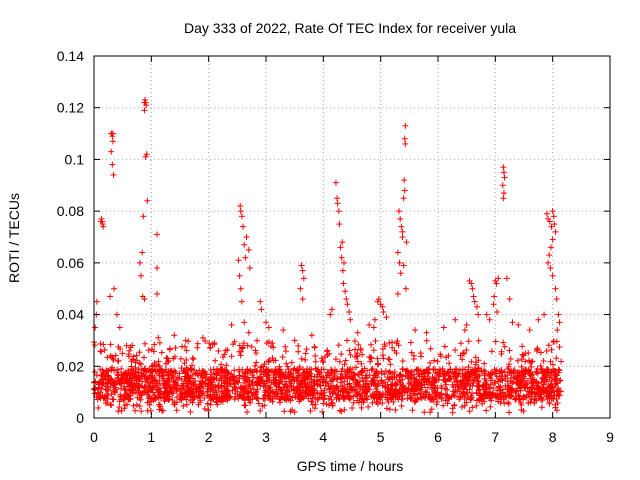  What do you see at coordinates (495, 437) in the screenshot?
I see `x-tick-label: 7` at bounding box center [495, 437].